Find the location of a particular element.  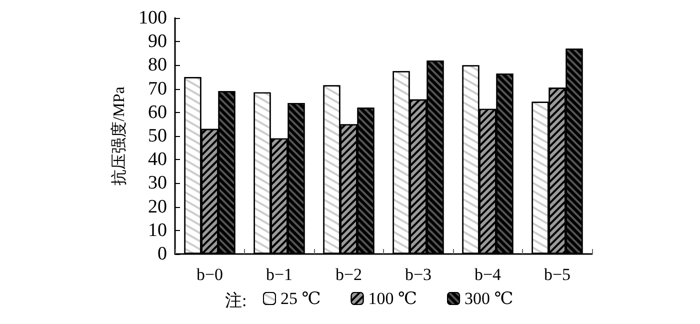

y-tick-label: 80 is located at coordinates (157, 65).